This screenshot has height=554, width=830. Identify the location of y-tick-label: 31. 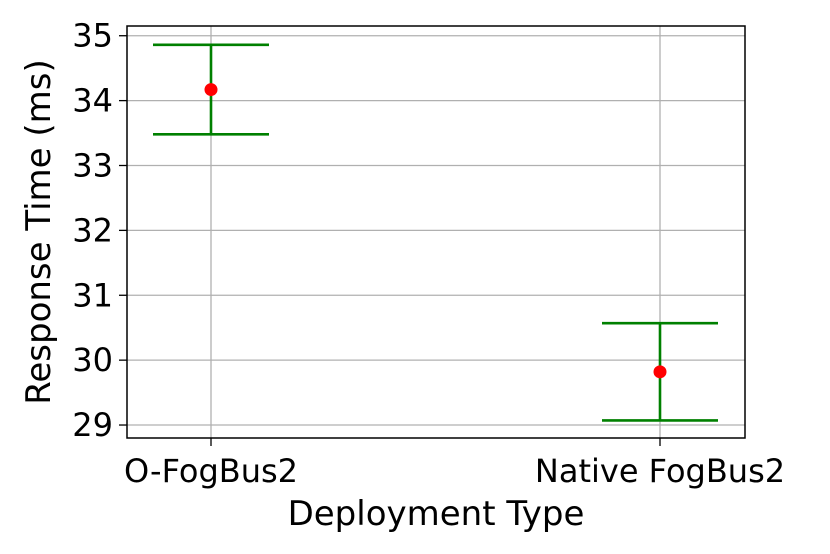
(92, 295).